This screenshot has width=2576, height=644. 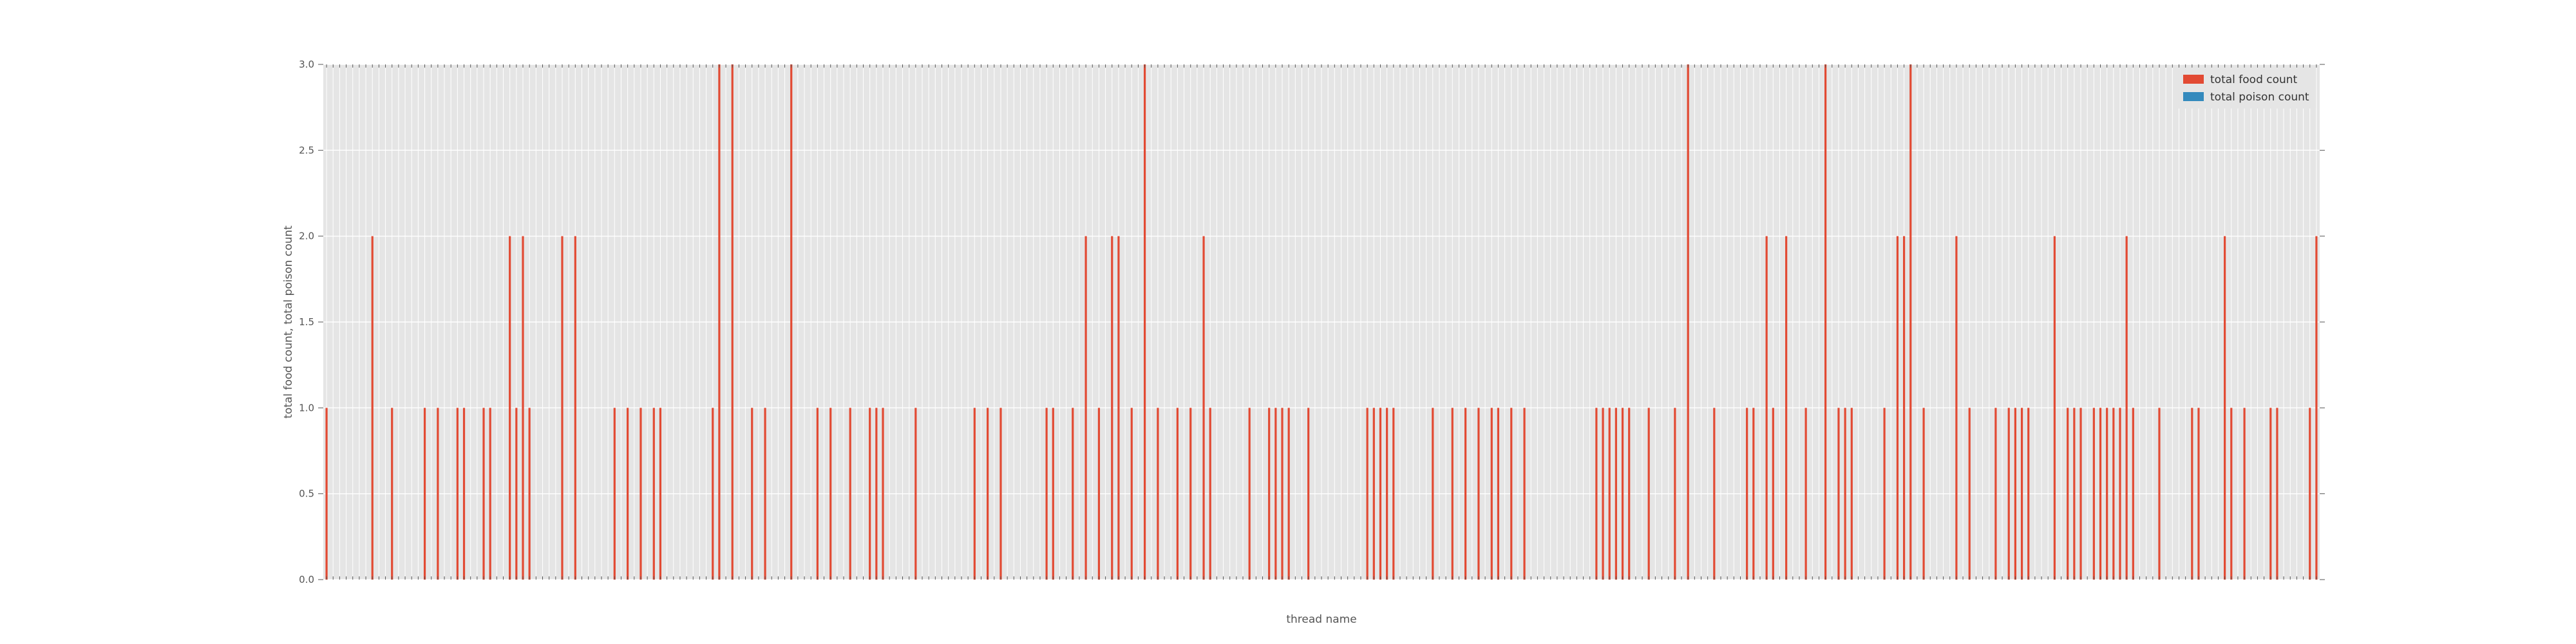 I want to click on y-tick-label: 2.5, so click(x=306, y=150).